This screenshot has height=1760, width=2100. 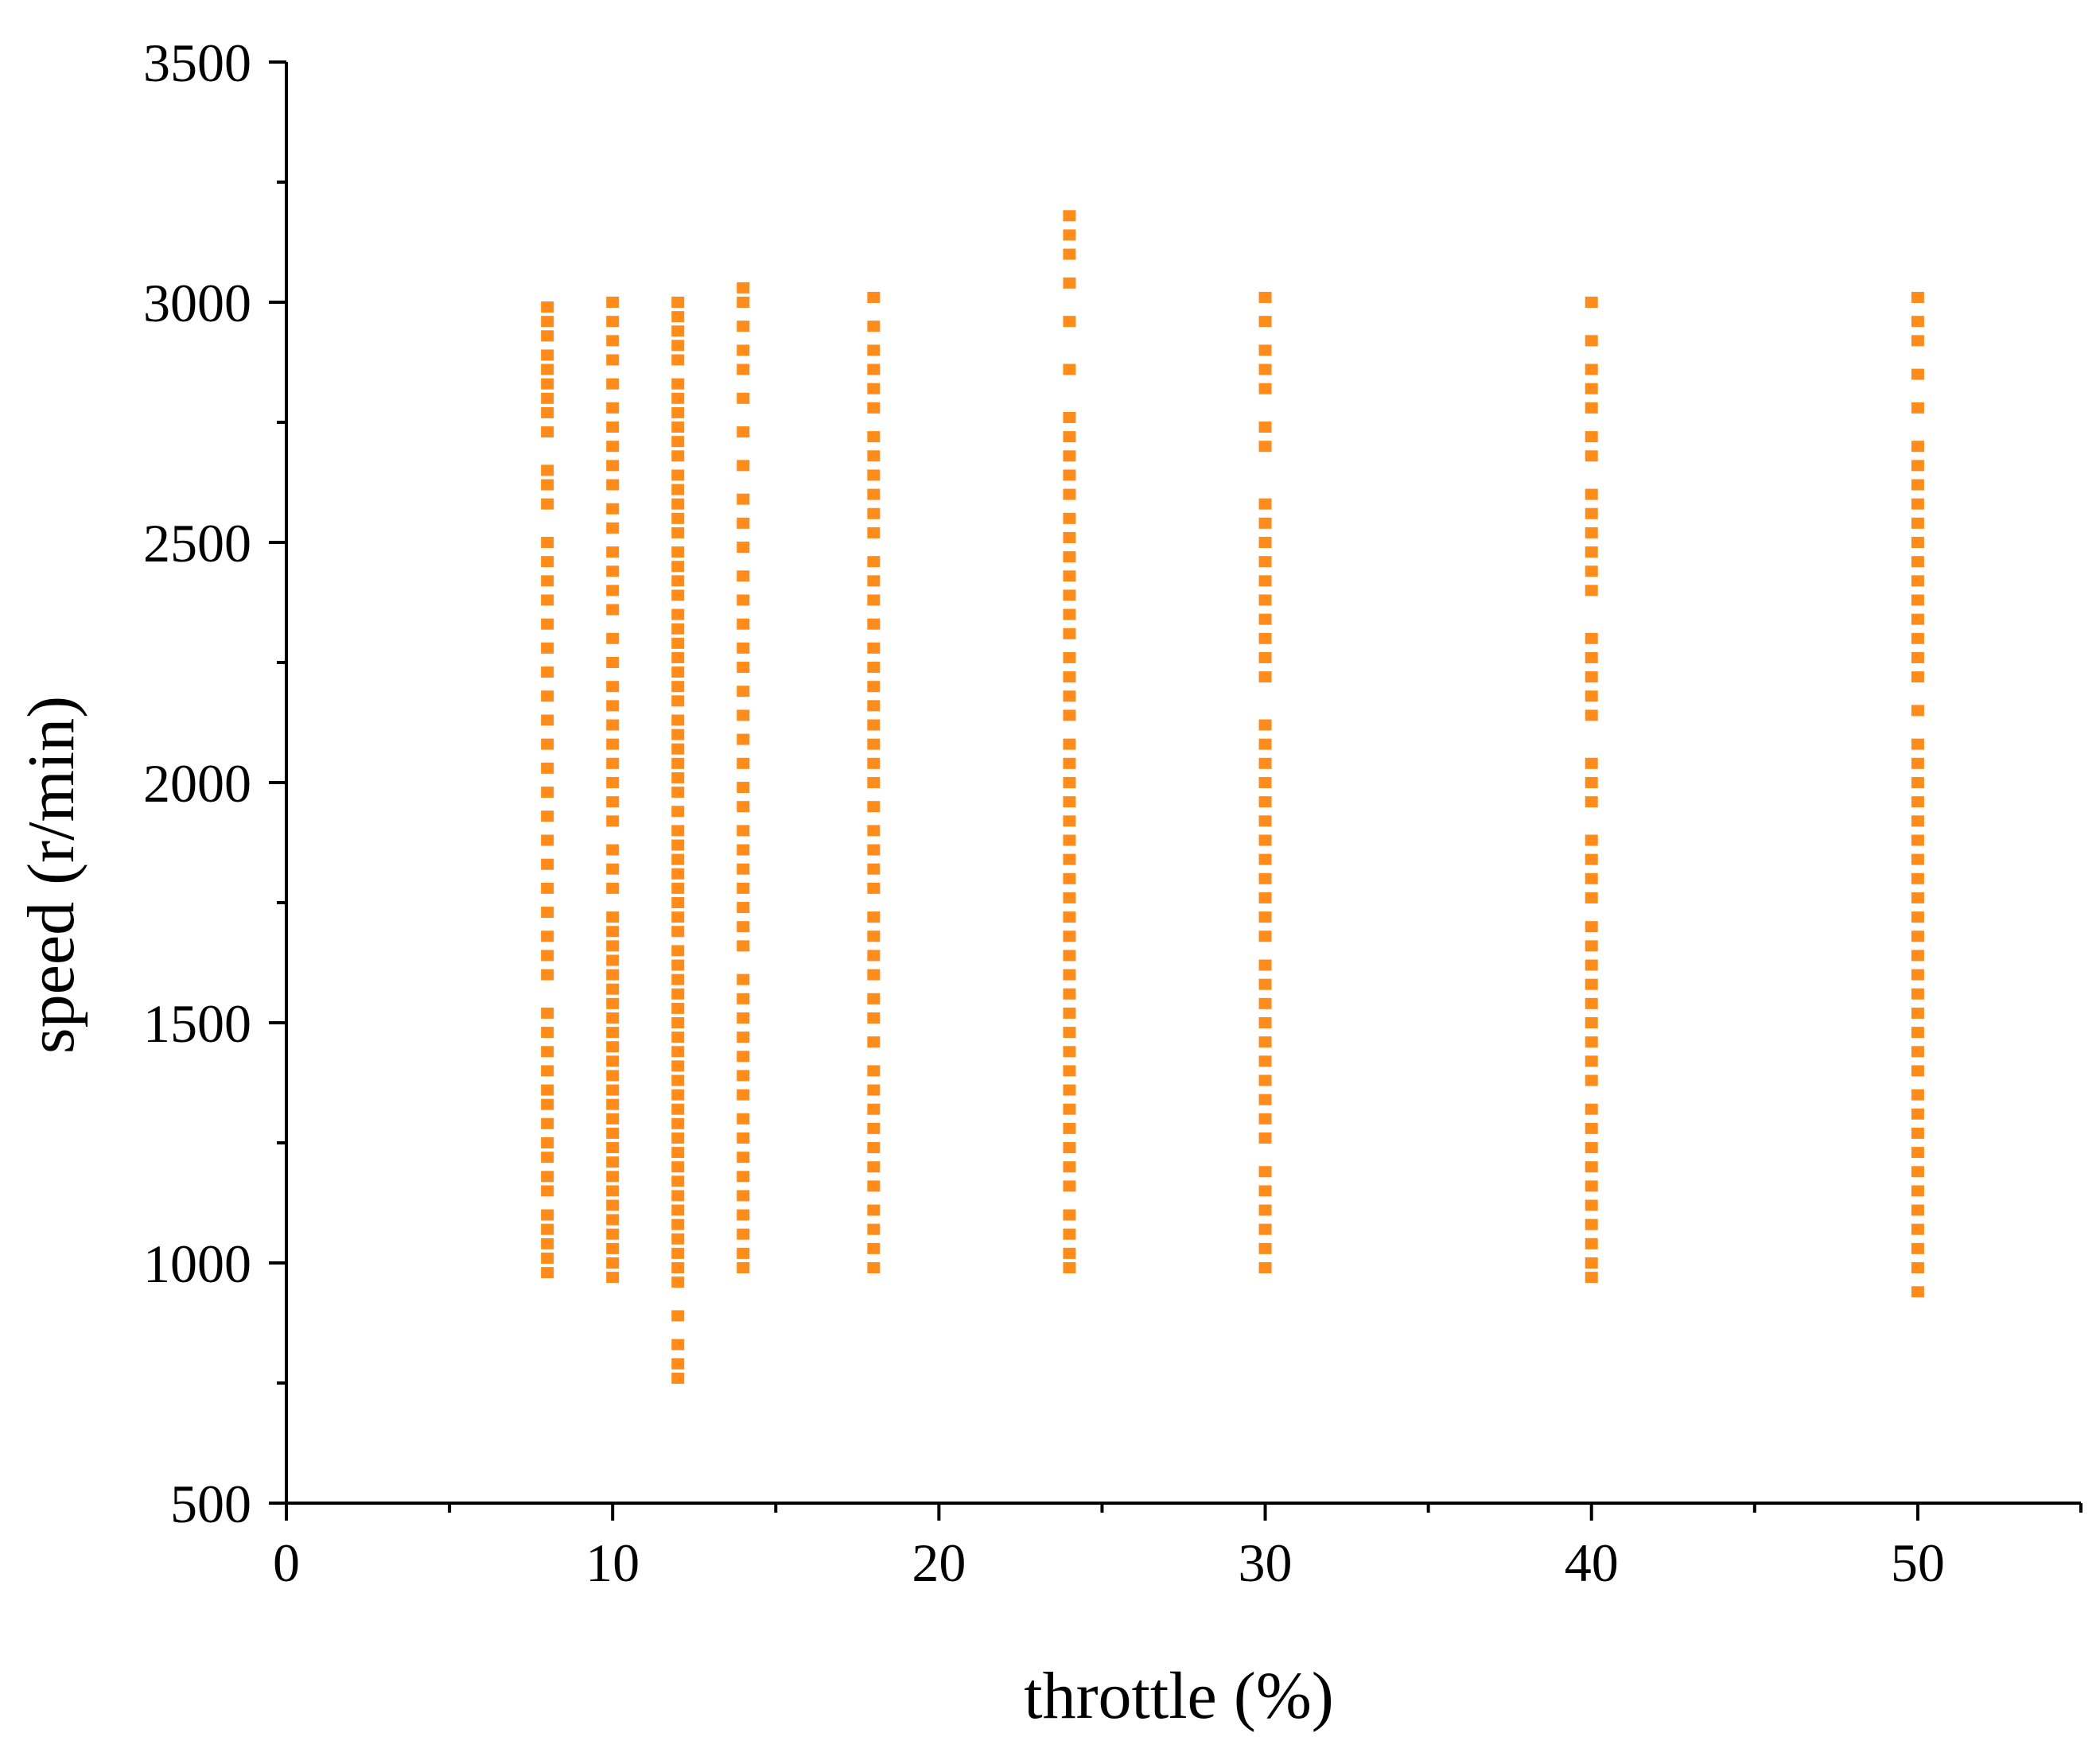 I want to click on y-tick-label: 1500, so click(x=197, y=1023).